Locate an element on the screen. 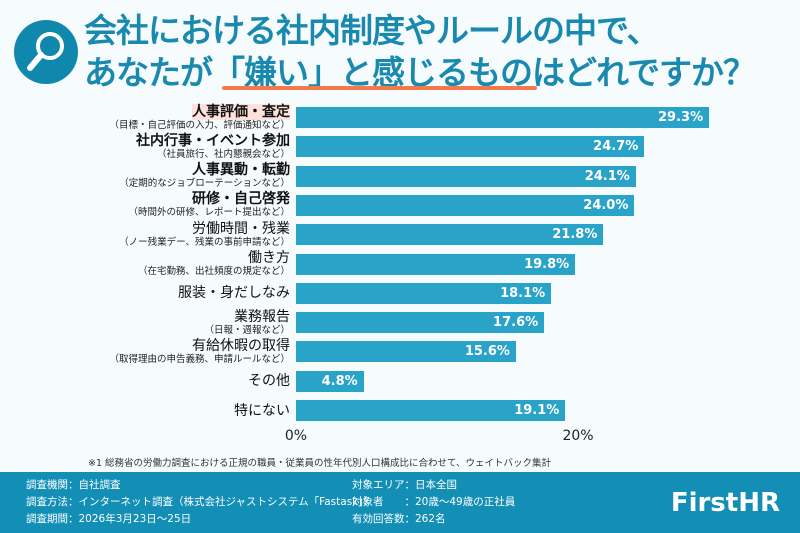  category-name: その他 is located at coordinates (269, 381).